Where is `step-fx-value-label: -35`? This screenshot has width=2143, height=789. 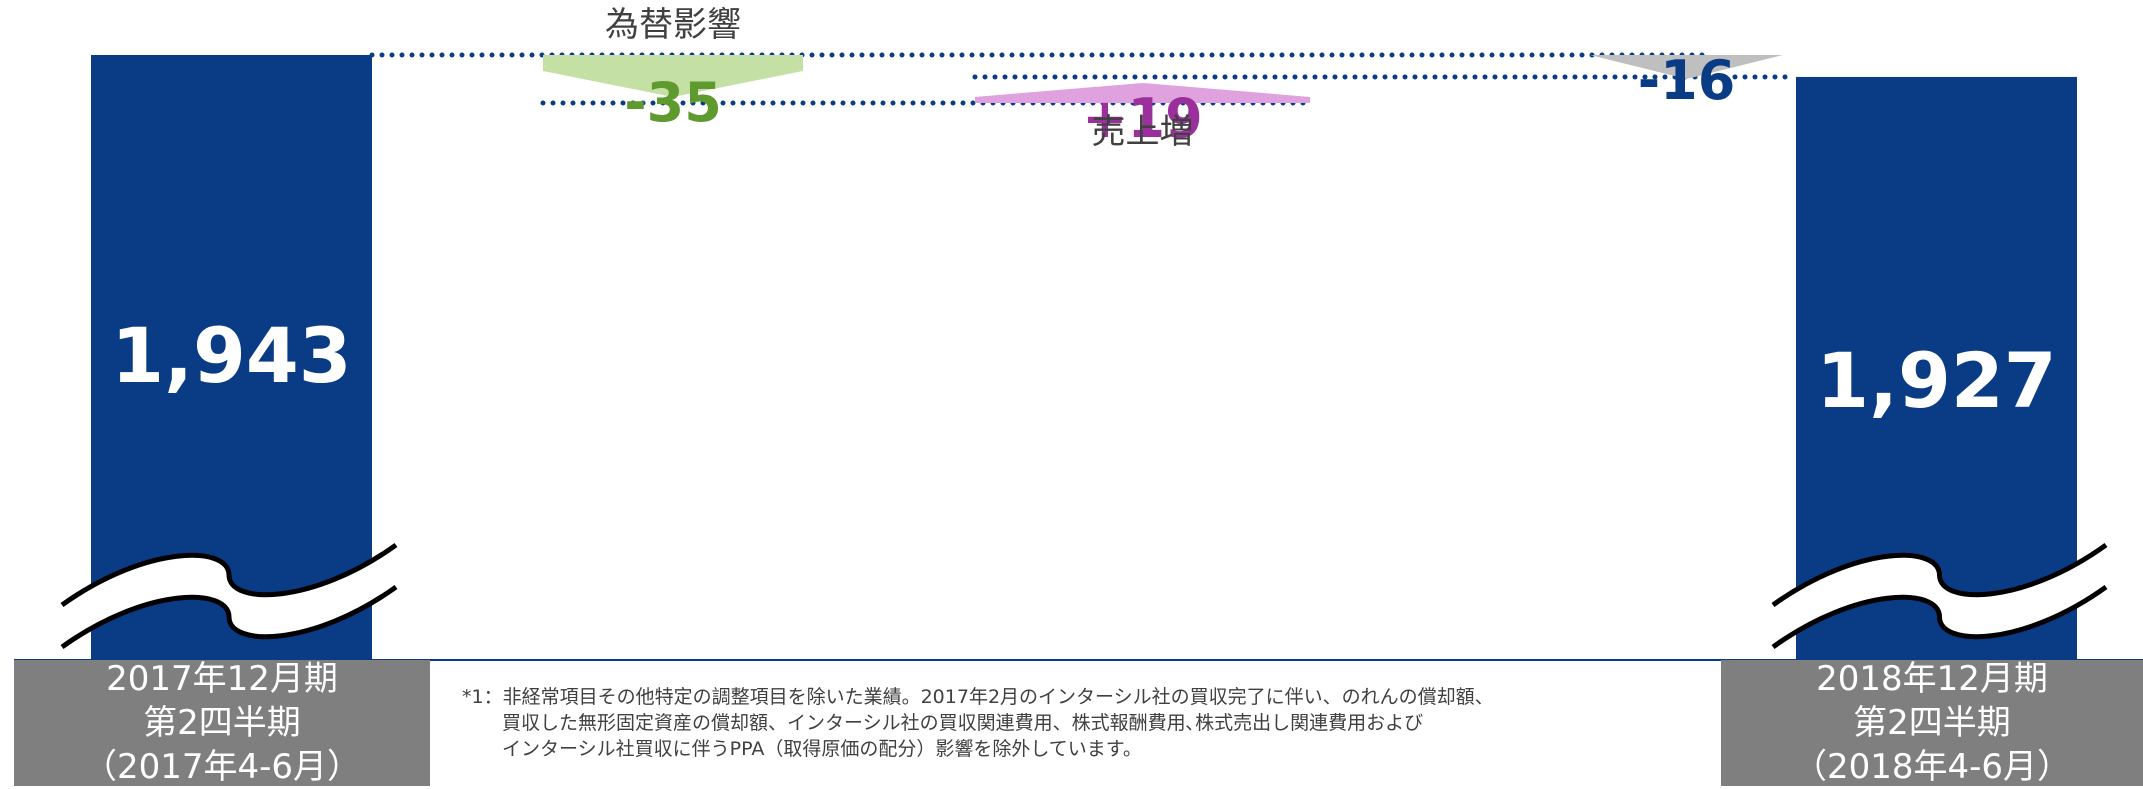
step-fx-value-label: -35 is located at coordinates (673, 102).